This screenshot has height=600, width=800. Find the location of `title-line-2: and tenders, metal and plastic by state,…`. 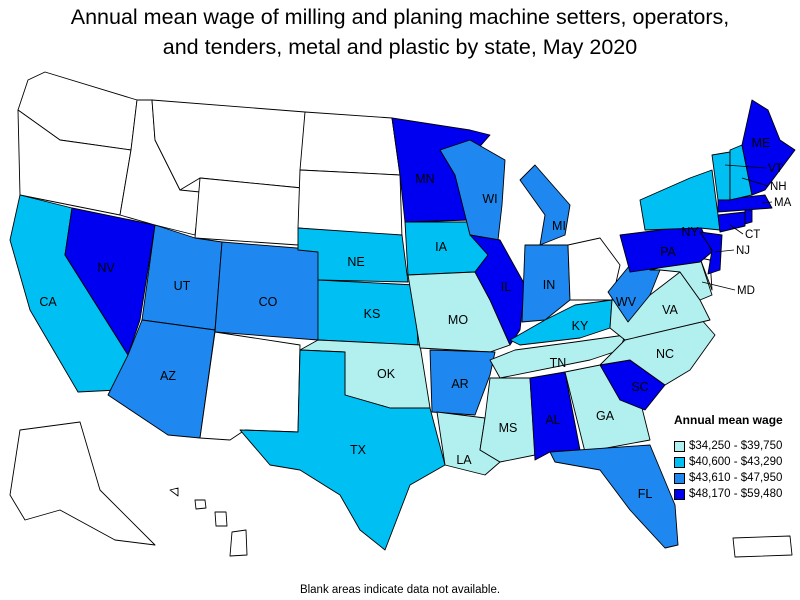

title-line-2: and tenders, metal and plastic by state,… is located at coordinates (400, 47).